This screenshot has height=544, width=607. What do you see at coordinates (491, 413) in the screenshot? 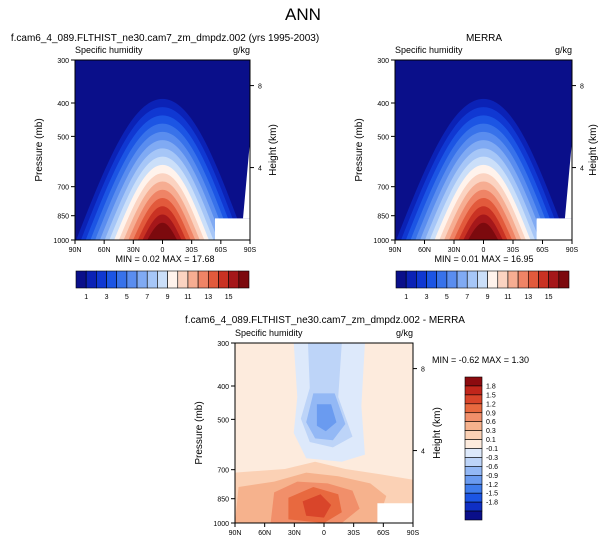
I see `colorbar-label: 0.9` at bounding box center [491, 413].